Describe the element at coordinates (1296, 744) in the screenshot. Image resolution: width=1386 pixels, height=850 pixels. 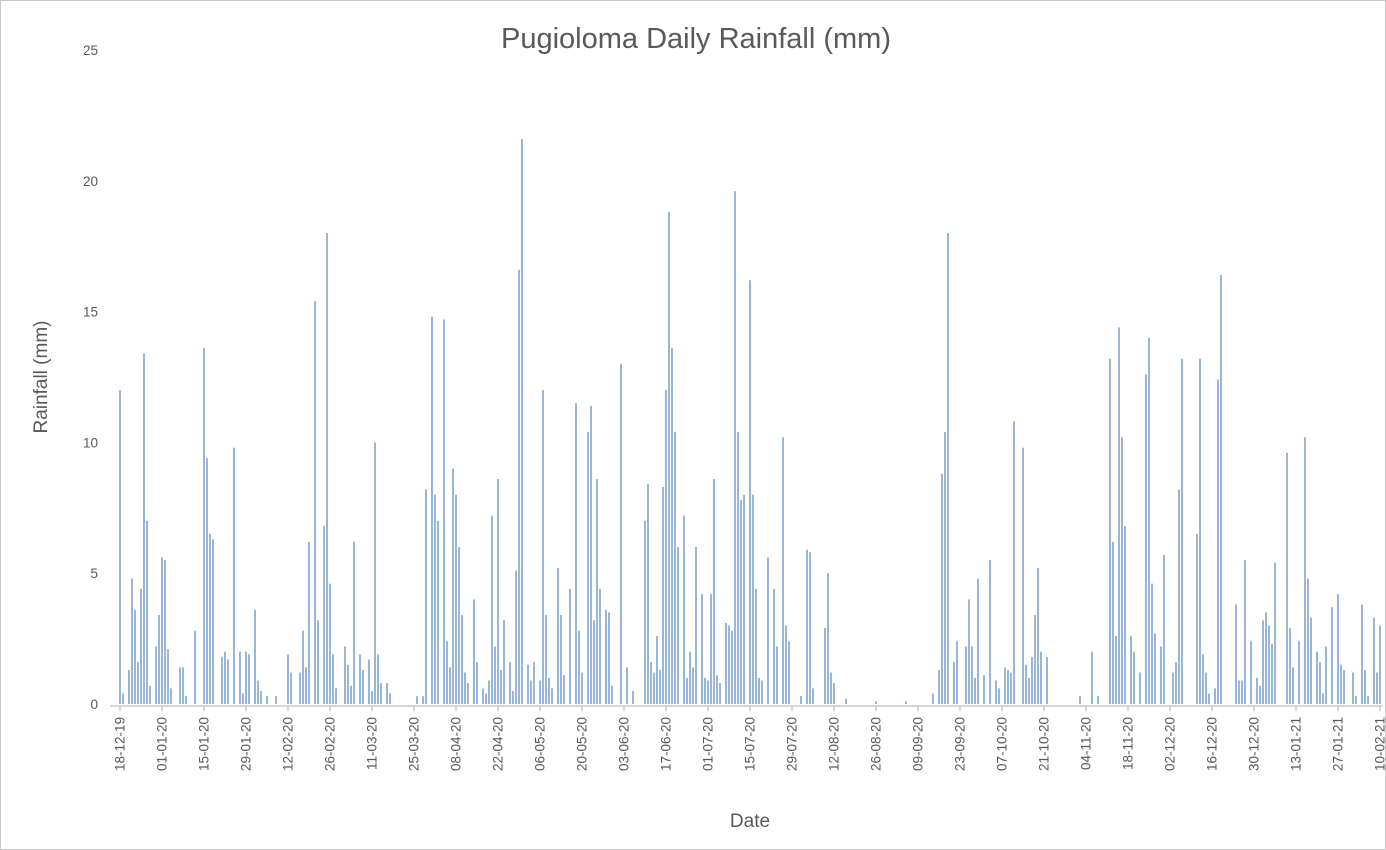
I see `x-tick-label: 13-01-21` at that location.